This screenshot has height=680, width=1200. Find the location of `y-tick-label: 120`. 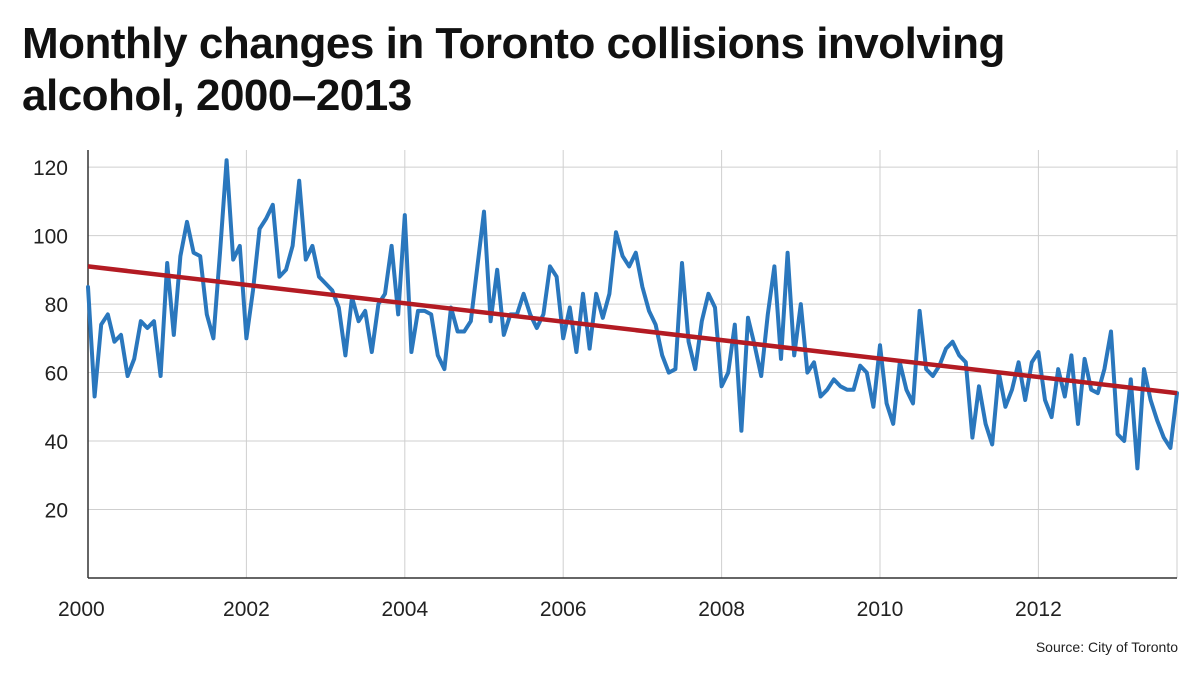

y-tick-label: 120 is located at coordinates (50, 168).